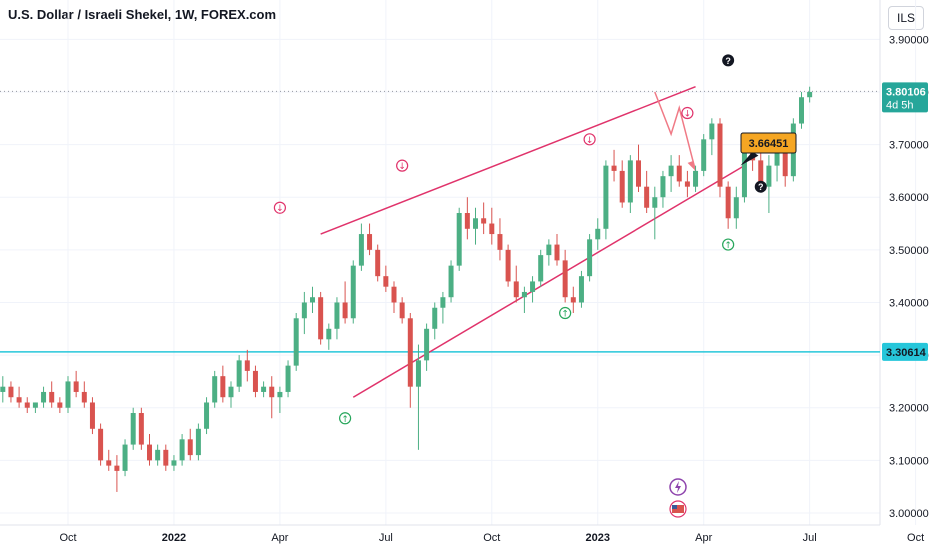 The width and height of the screenshot is (932, 550). I want to click on last-price-value: 3.80106, so click(906, 92).